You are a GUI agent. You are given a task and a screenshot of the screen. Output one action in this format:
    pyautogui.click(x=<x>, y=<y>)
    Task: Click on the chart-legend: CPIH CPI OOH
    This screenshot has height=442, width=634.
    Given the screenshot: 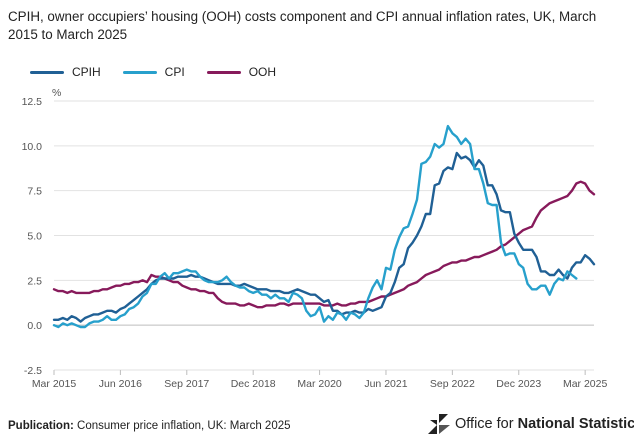 What is the action you would take?
    pyautogui.click(x=164, y=72)
    